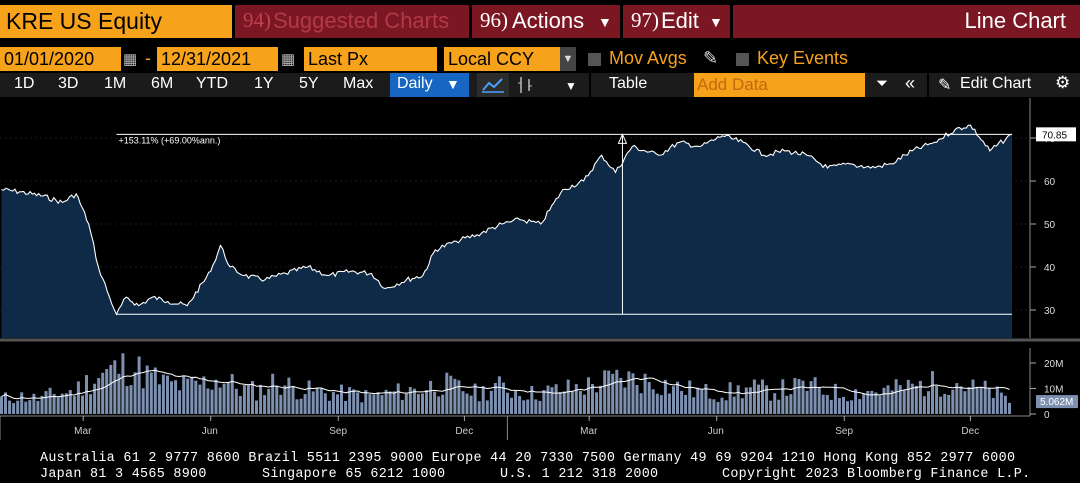 The height and width of the screenshot is (483, 1080). I want to click on suggested-num: 94), so click(257, 20).